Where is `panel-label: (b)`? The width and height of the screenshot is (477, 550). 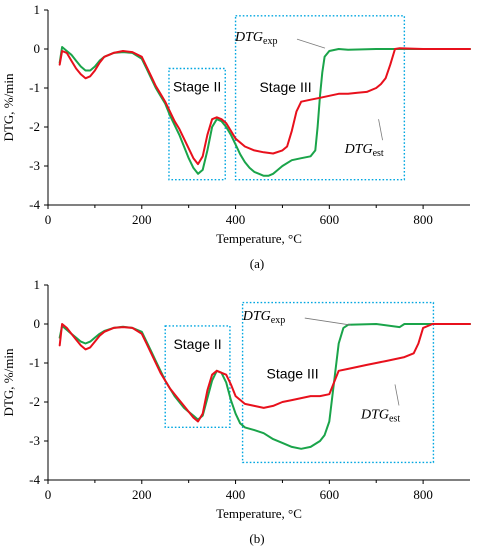
panel-label: (b) is located at coordinates (256, 538).